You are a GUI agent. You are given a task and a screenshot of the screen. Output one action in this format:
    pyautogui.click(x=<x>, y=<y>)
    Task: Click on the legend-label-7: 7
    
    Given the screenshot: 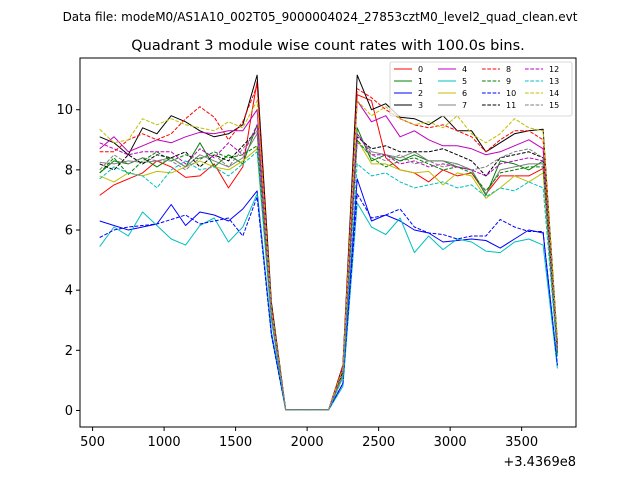 What is the action you would take?
    pyautogui.click(x=464, y=105)
    